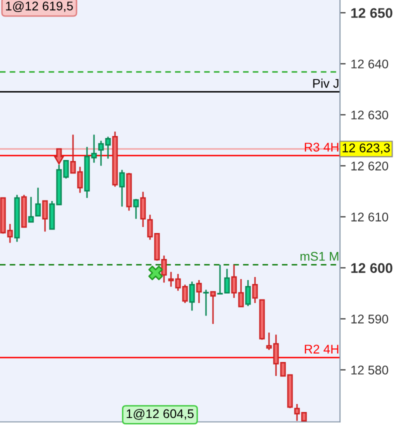 The width and height of the screenshot is (394, 427). I want to click on y-tick-label: 12 590, so click(369, 319).